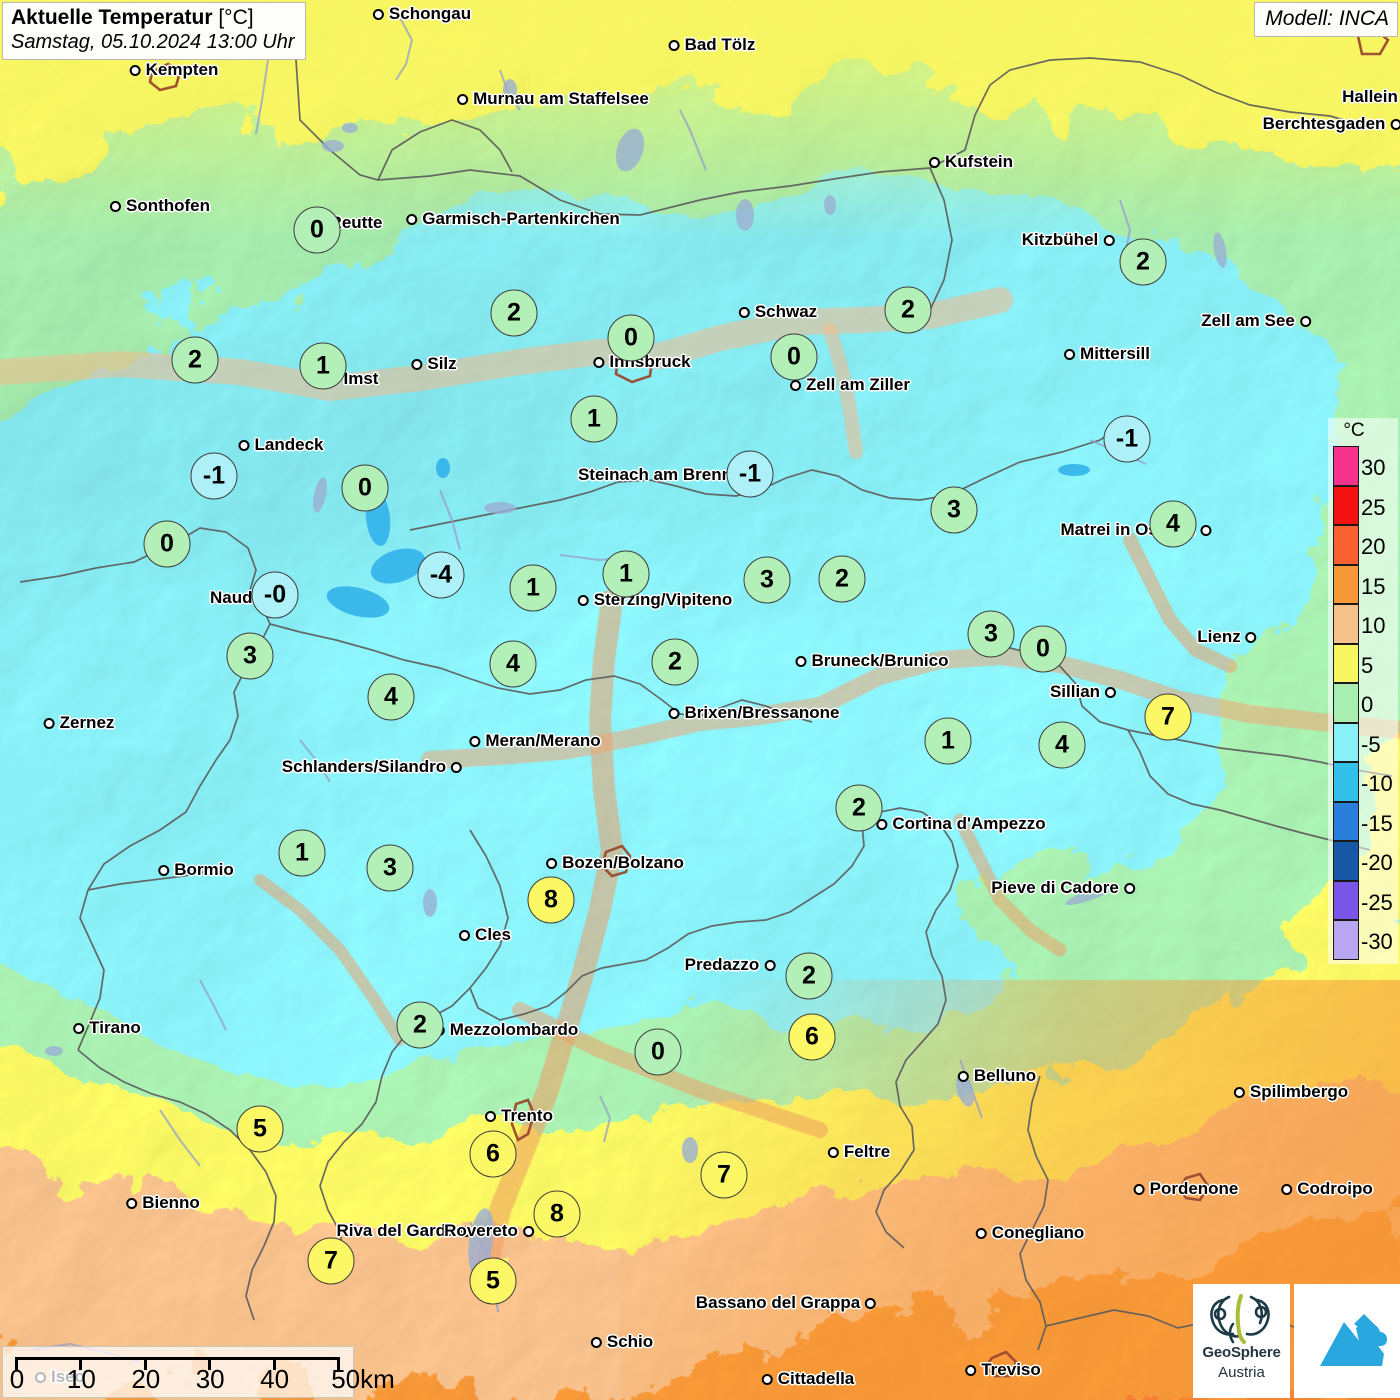 The height and width of the screenshot is (1400, 1400). I want to click on city-marker: Sonthofen, so click(159, 206).